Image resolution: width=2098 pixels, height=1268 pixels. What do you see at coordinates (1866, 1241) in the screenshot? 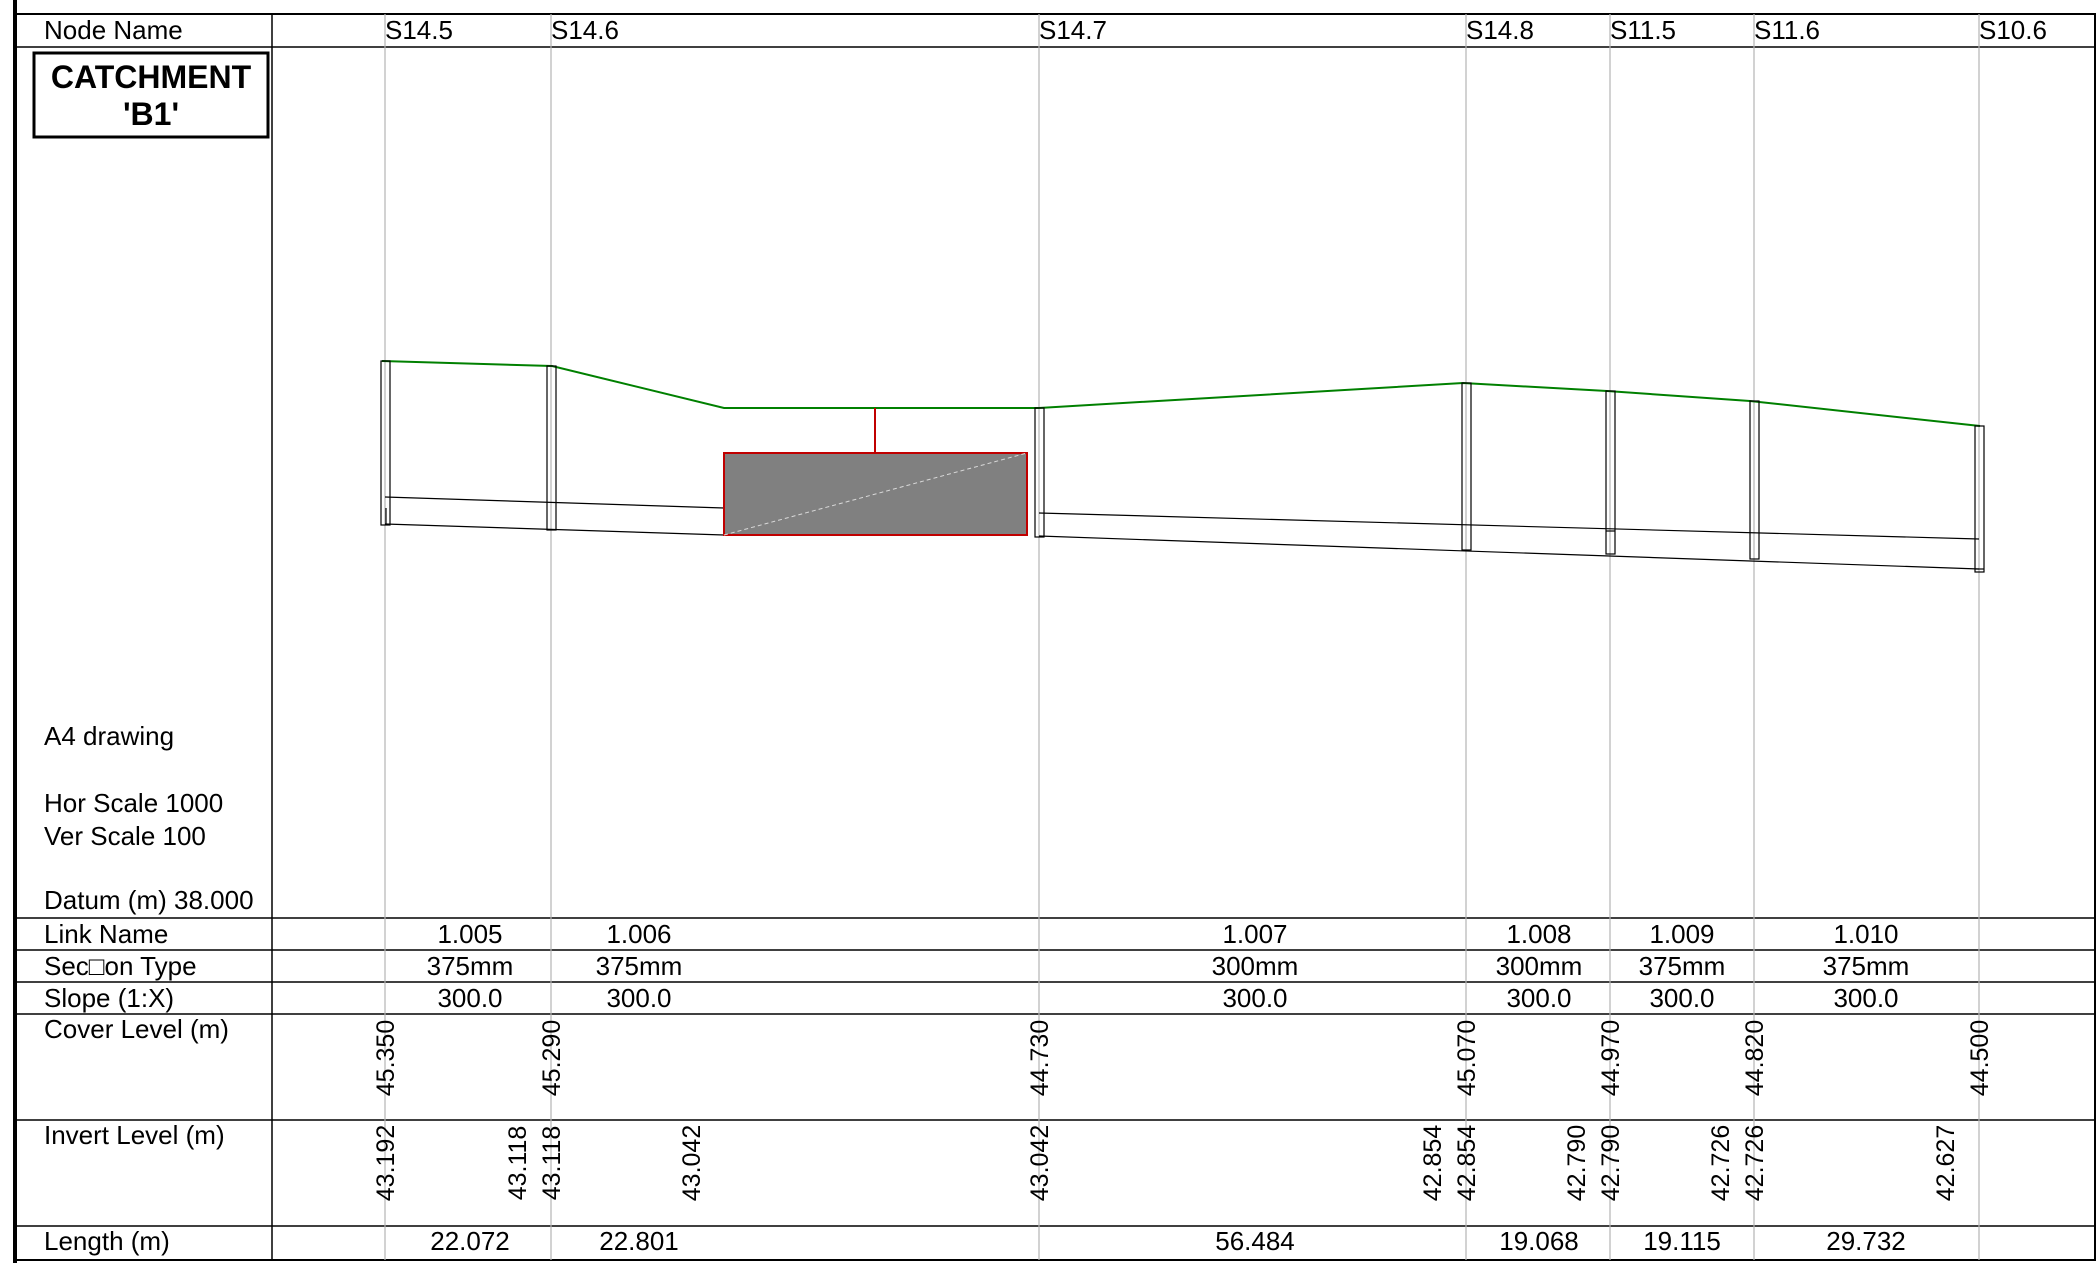
I see `length-value: 29.732` at bounding box center [1866, 1241].